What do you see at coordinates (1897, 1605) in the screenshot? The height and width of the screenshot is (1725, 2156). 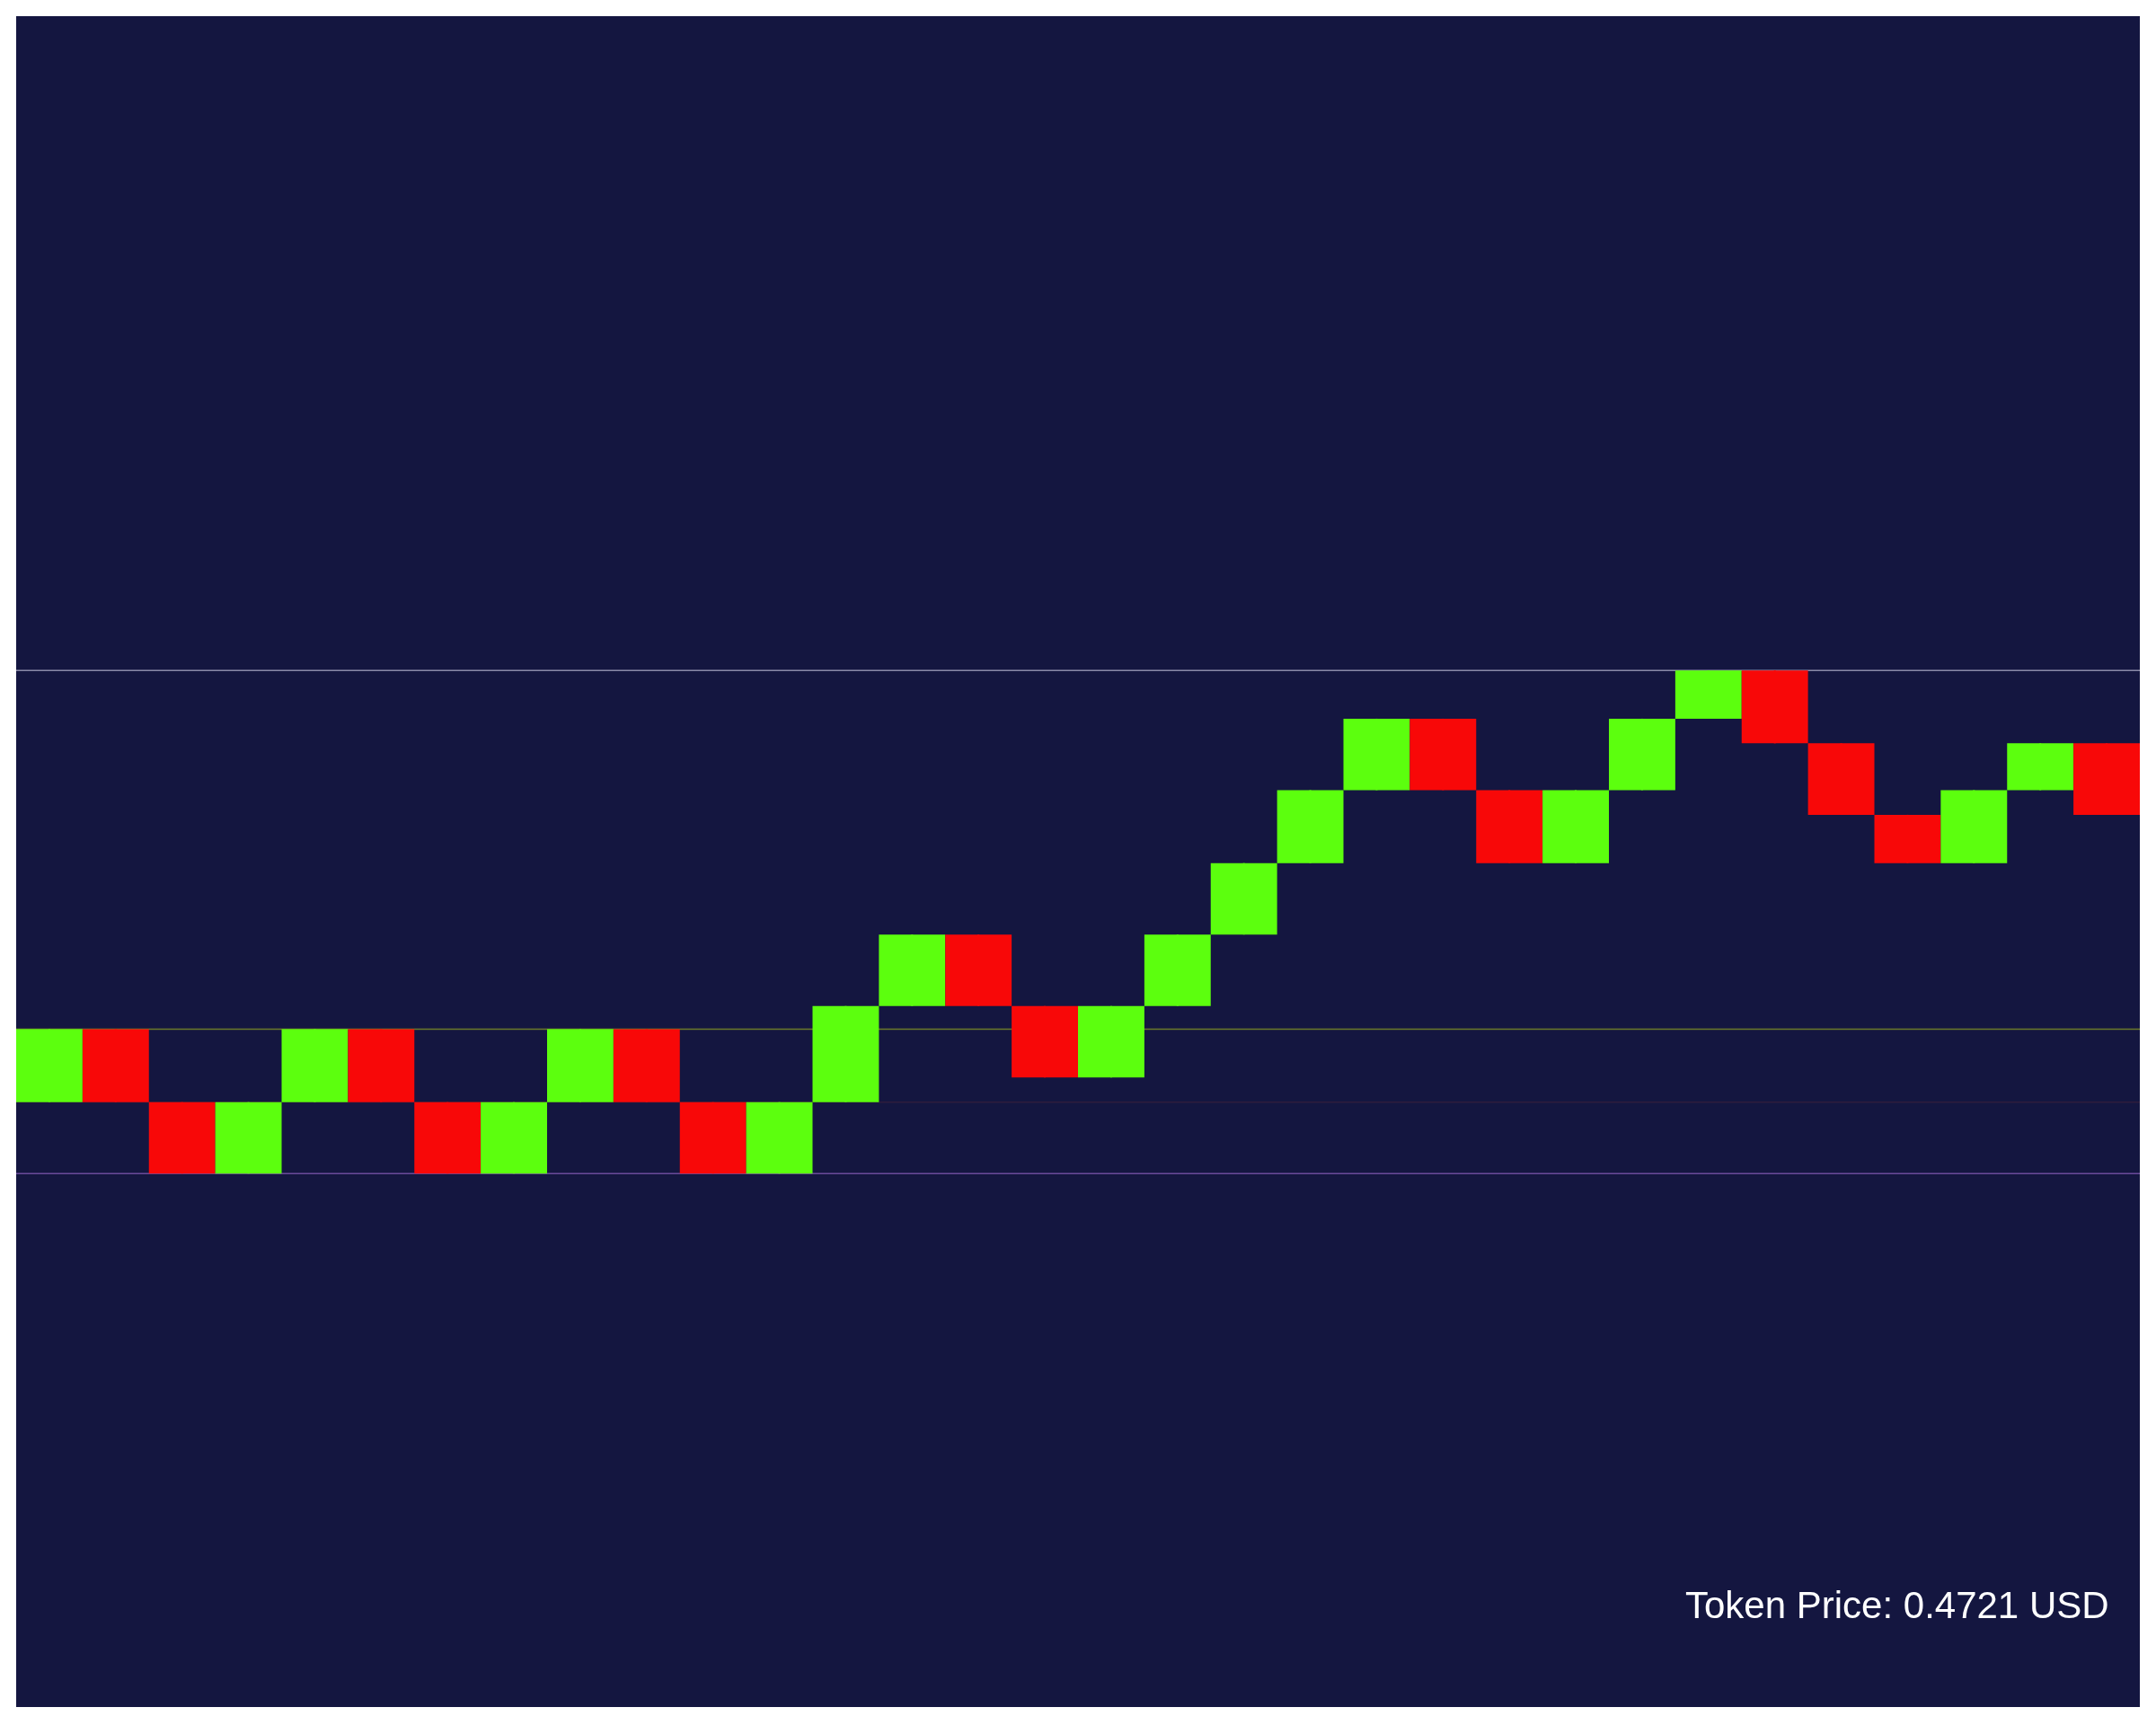 I see `text: Token Price: 0.4721 USD` at bounding box center [1897, 1605].